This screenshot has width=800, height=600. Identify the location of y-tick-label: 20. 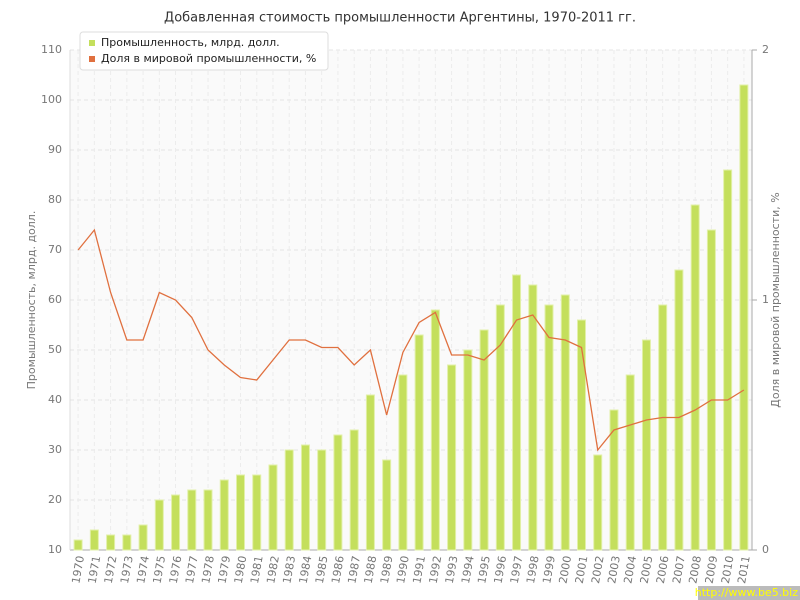
(55, 499).